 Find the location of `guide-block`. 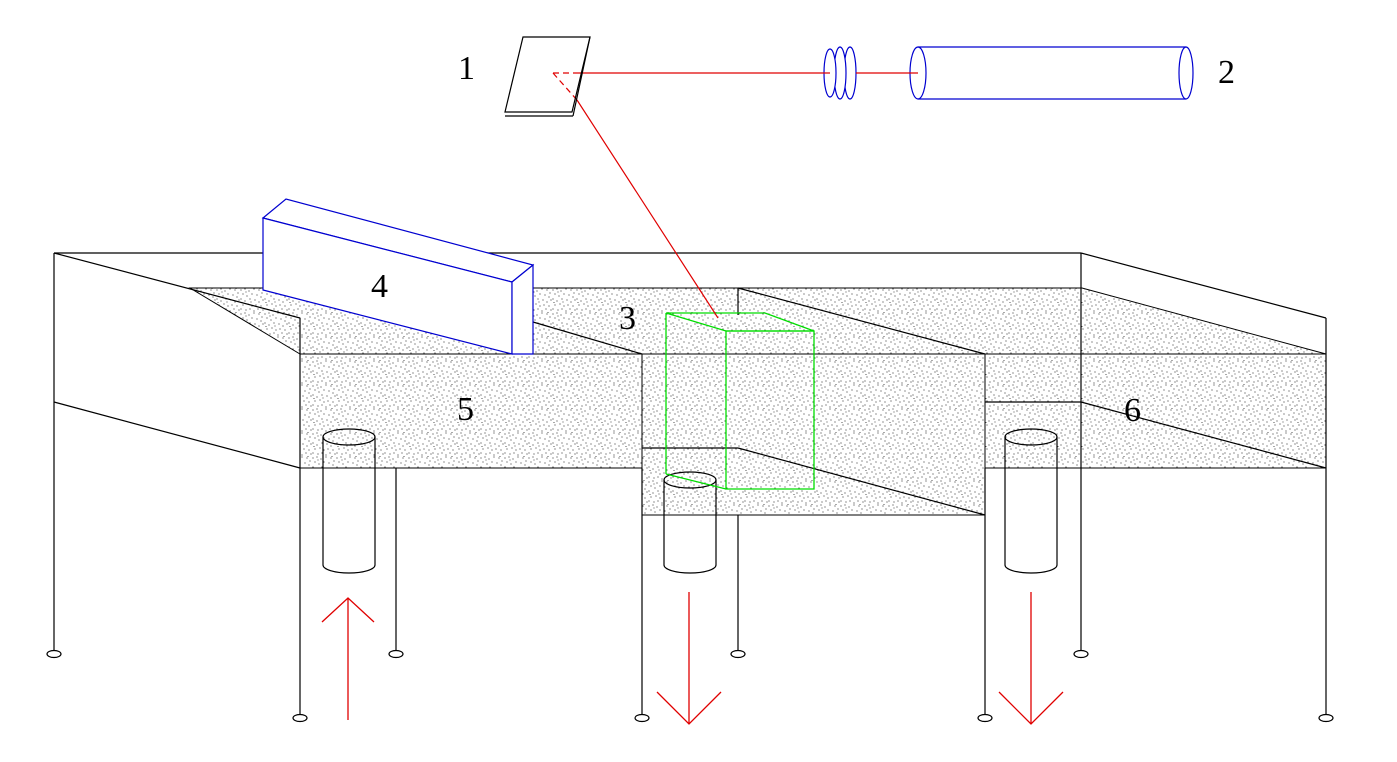

guide-block is located at coordinates (398, 276).